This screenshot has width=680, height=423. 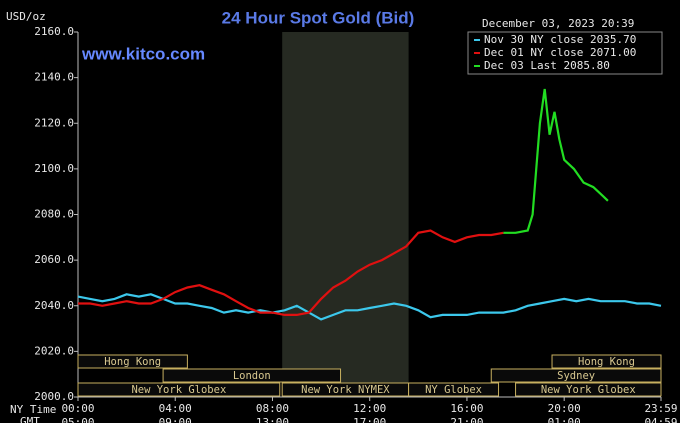 I want to click on session-label: London, so click(x=252, y=376).